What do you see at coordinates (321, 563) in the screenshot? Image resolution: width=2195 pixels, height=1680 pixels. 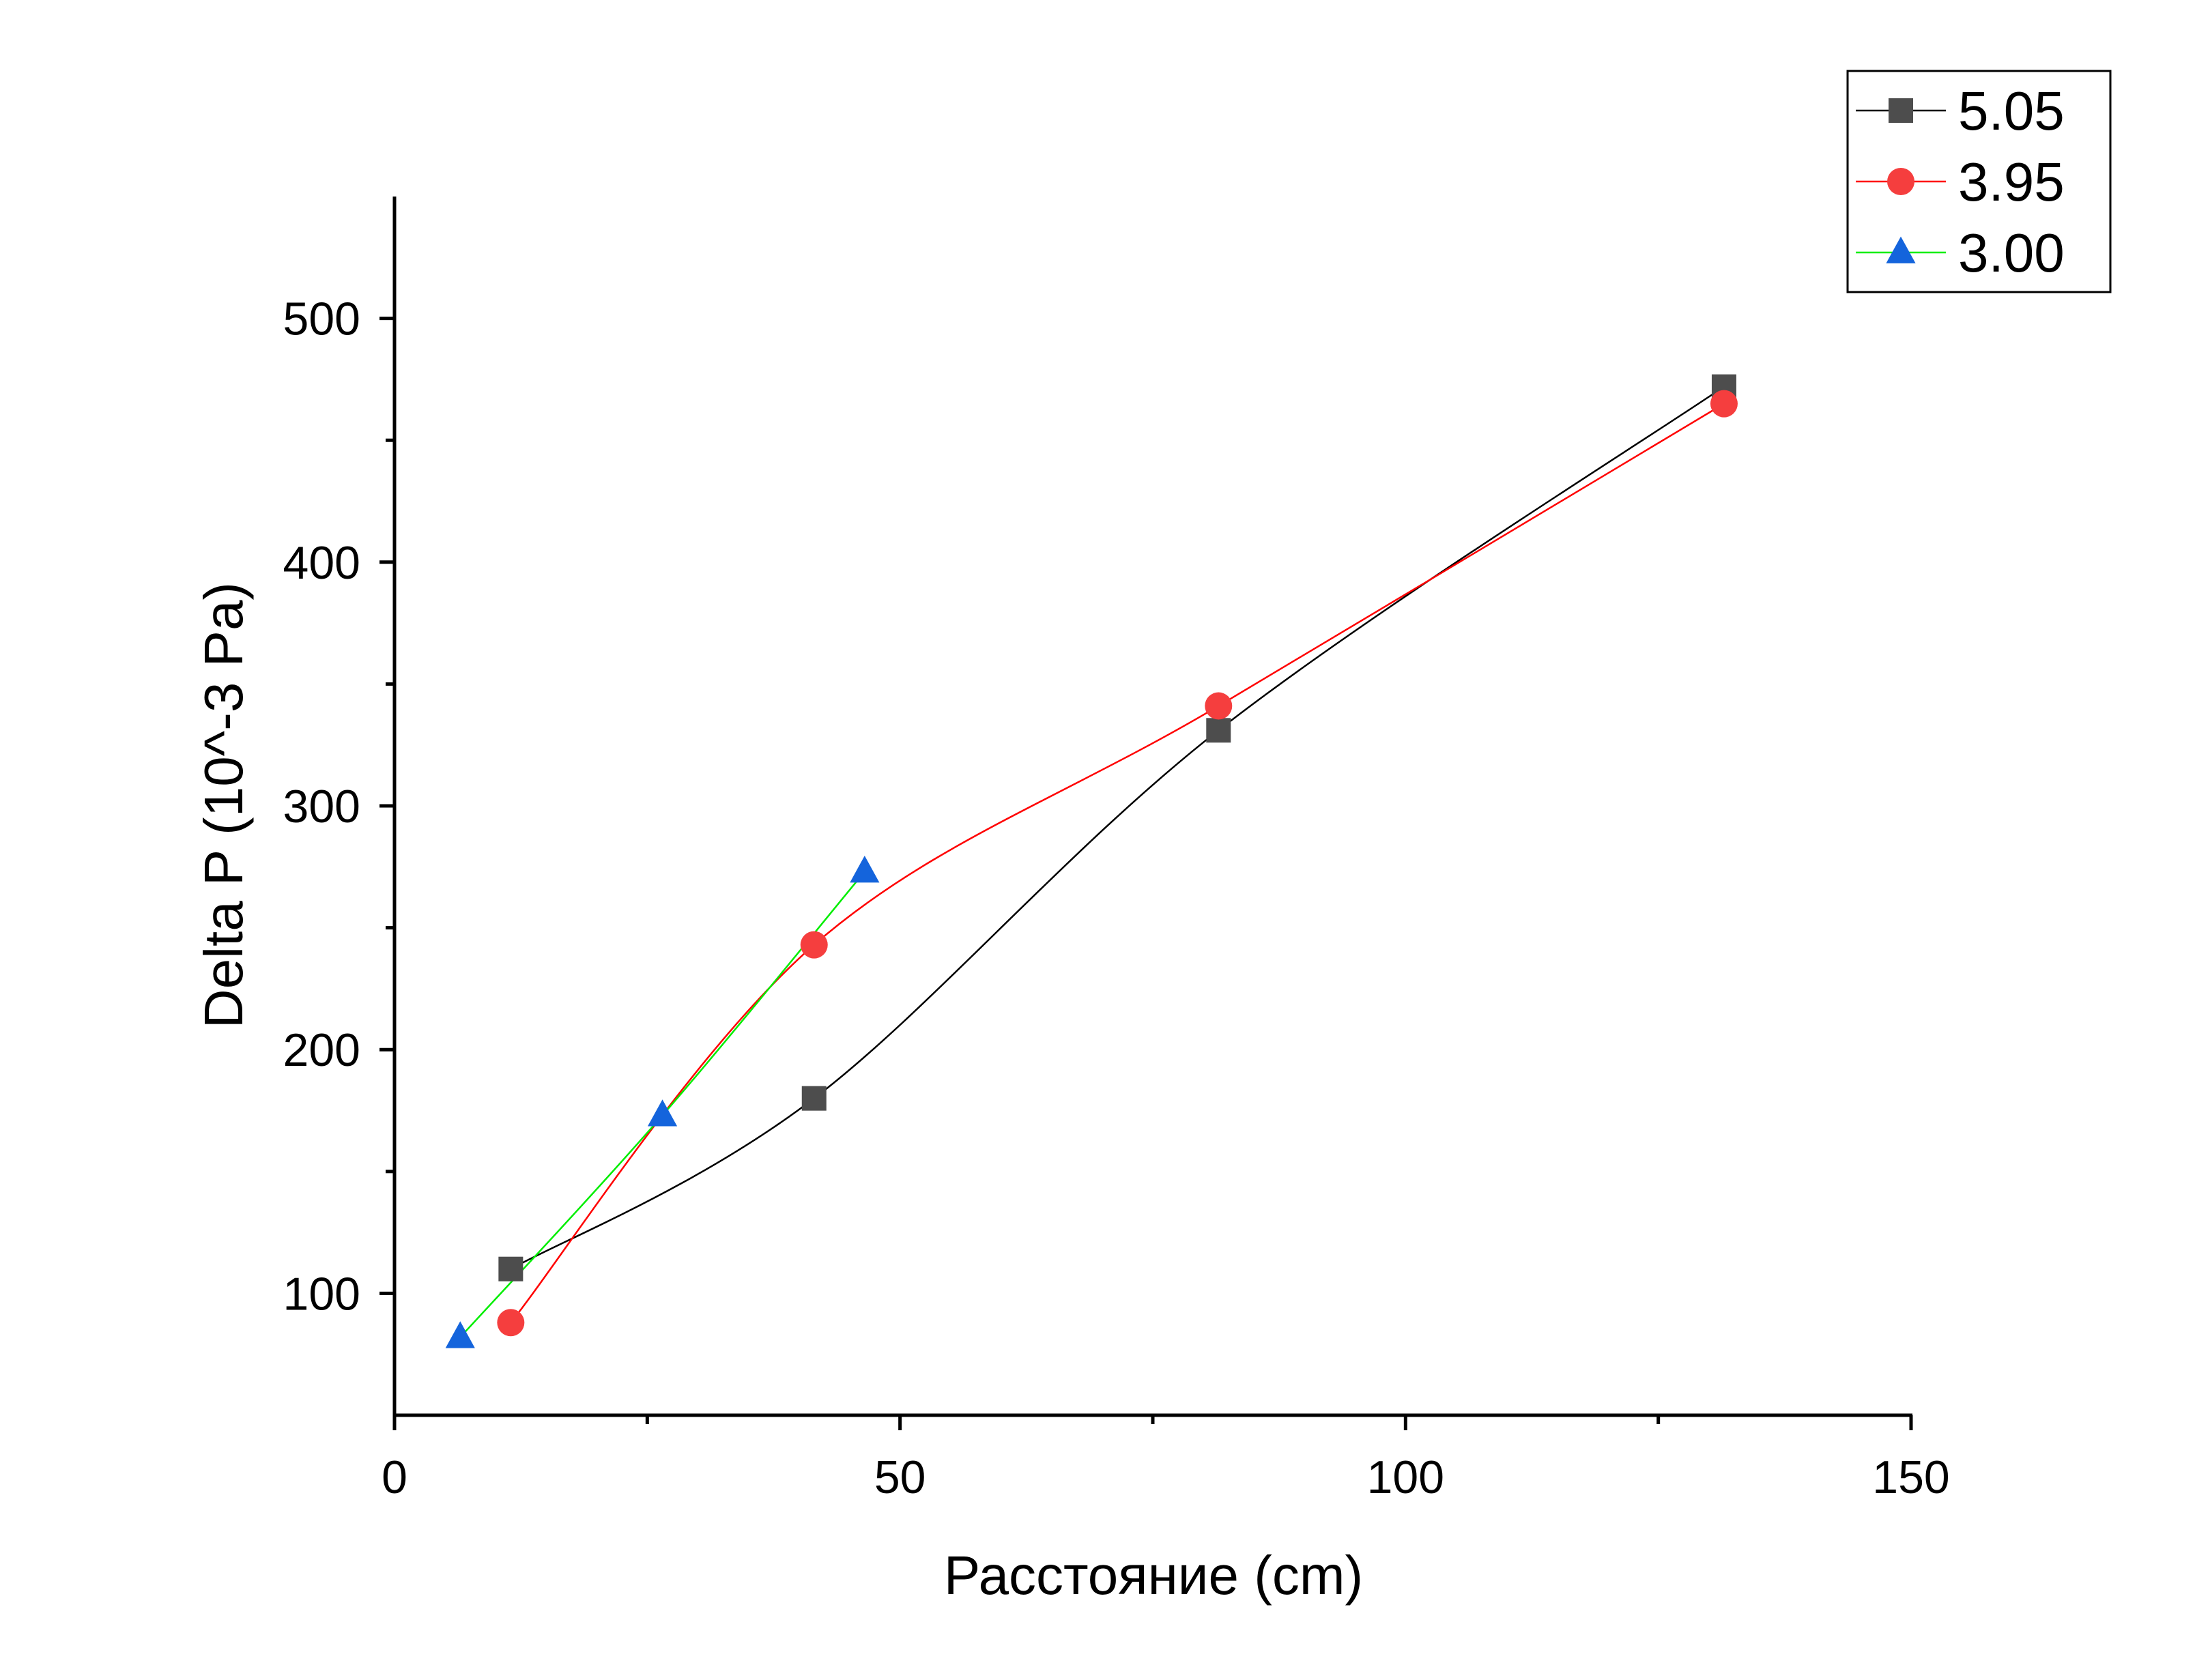 I see `y-tick-label: 400` at bounding box center [321, 563].